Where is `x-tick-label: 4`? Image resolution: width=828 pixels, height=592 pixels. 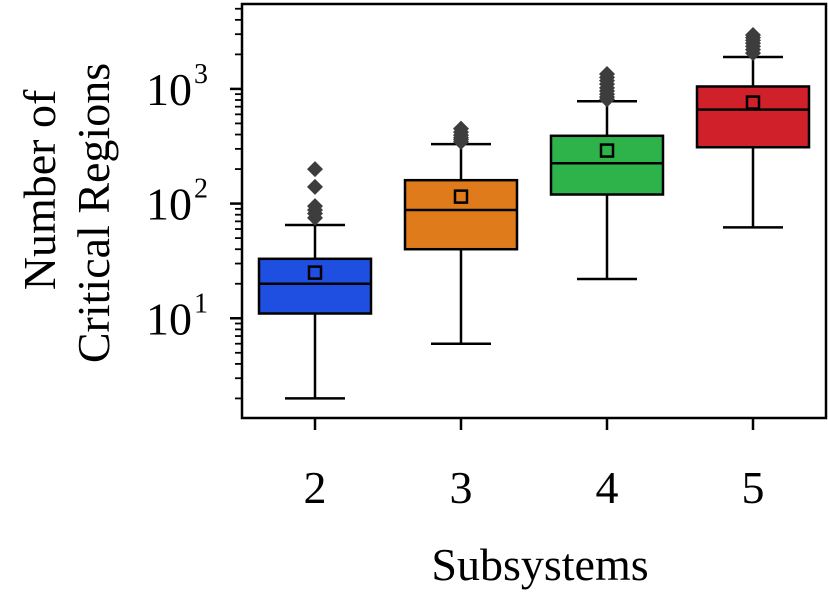
x-tick-label: 4 is located at coordinates (607, 487).